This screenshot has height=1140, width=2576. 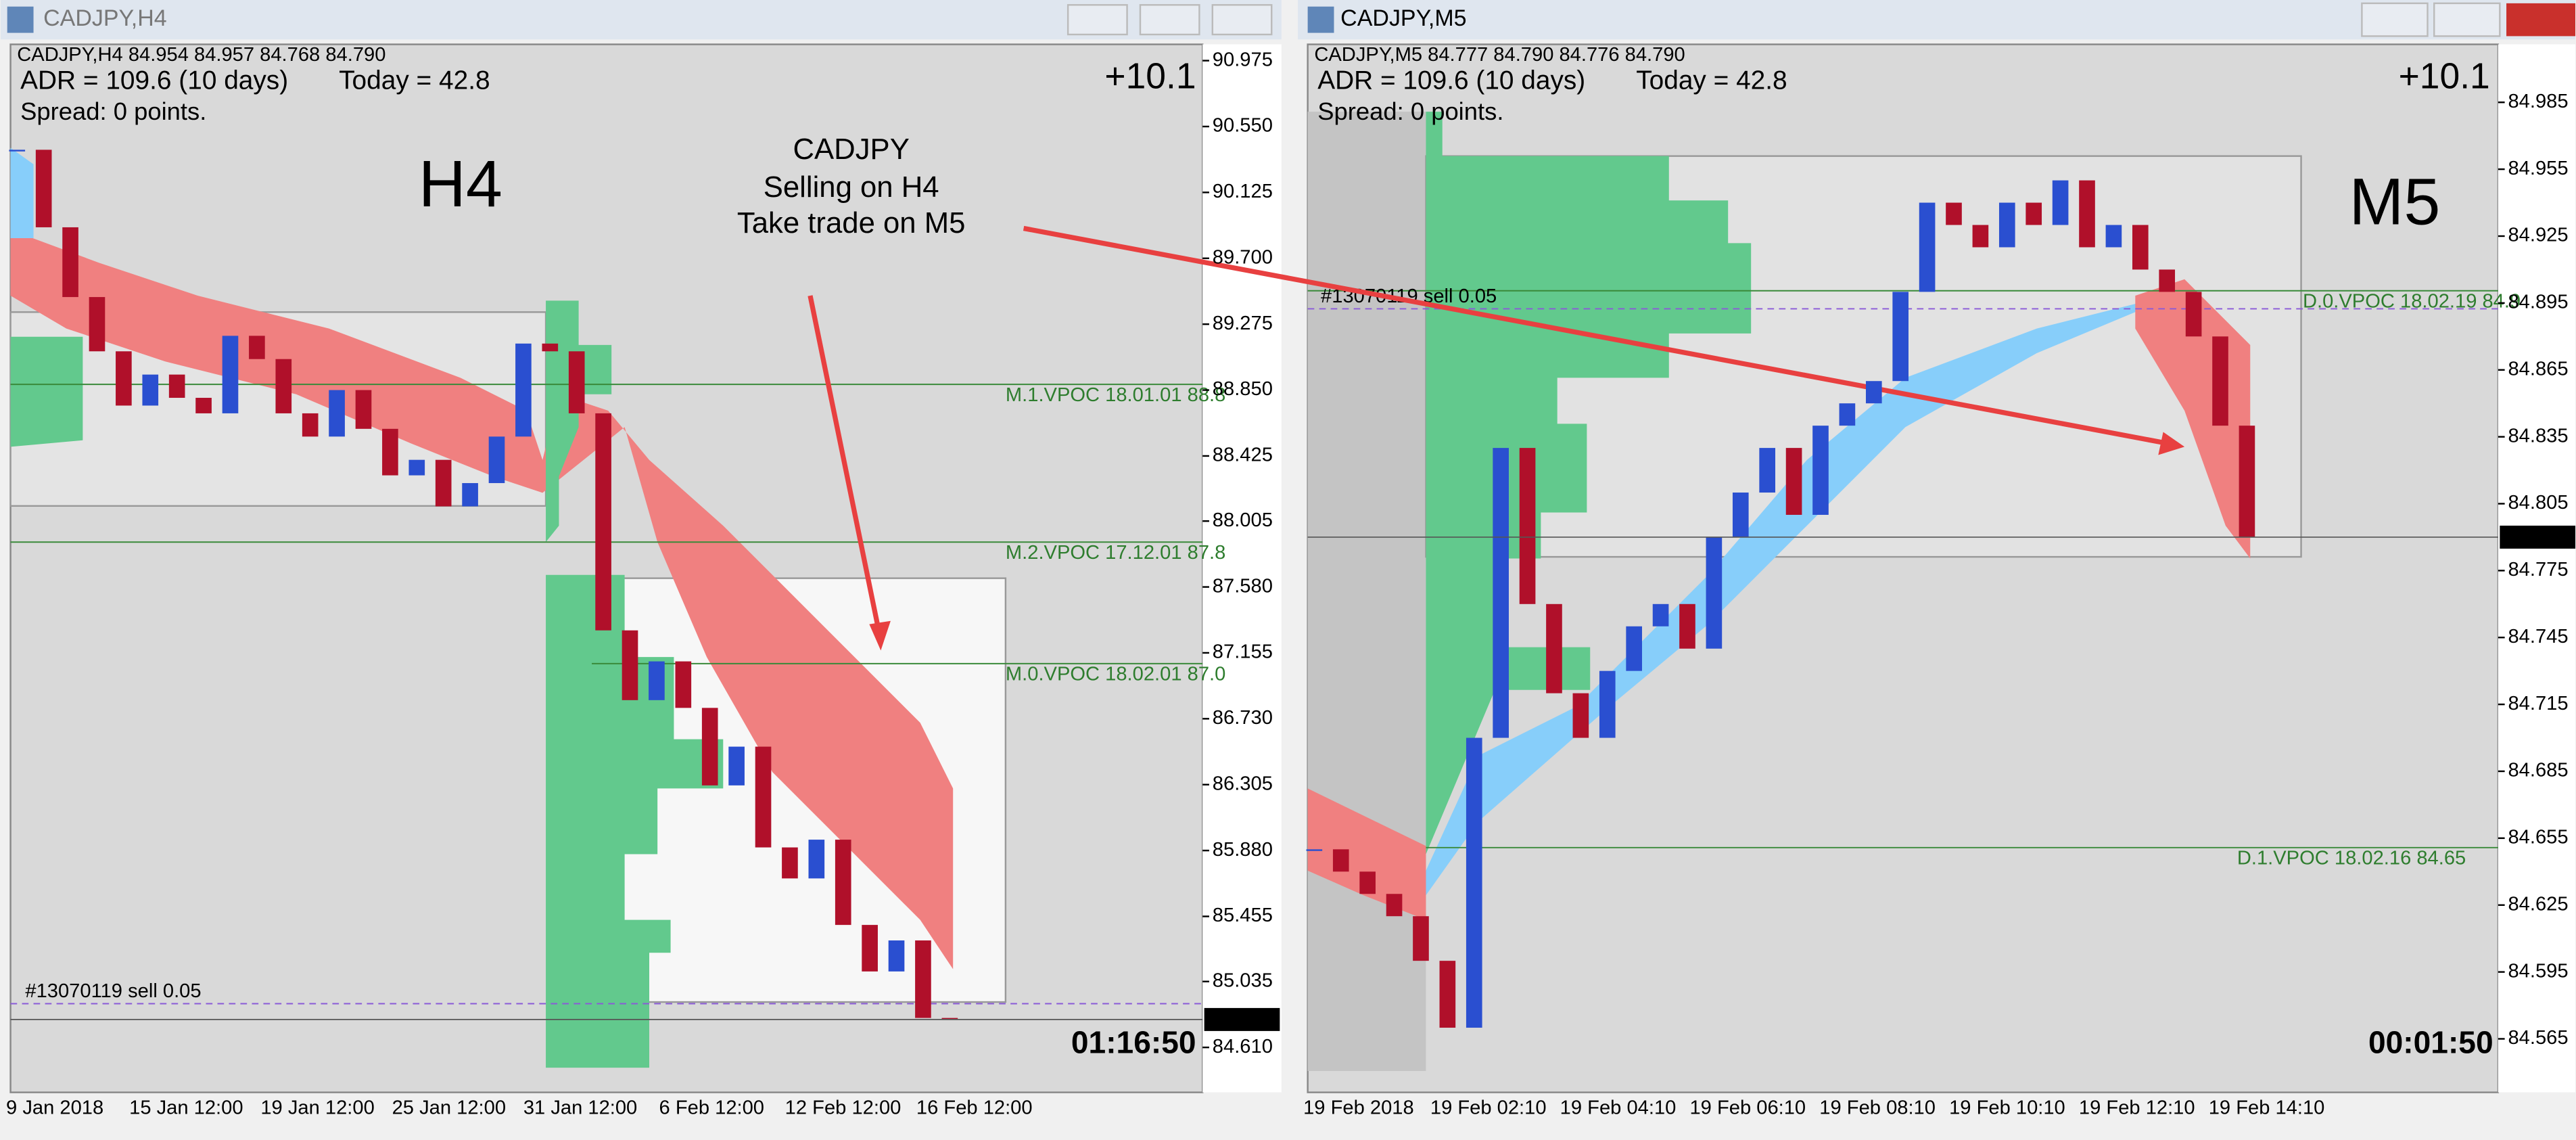 What do you see at coordinates (1243, 60) in the screenshot?
I see `y-tick-label: 90.975` at bounding box center [1243, 60].